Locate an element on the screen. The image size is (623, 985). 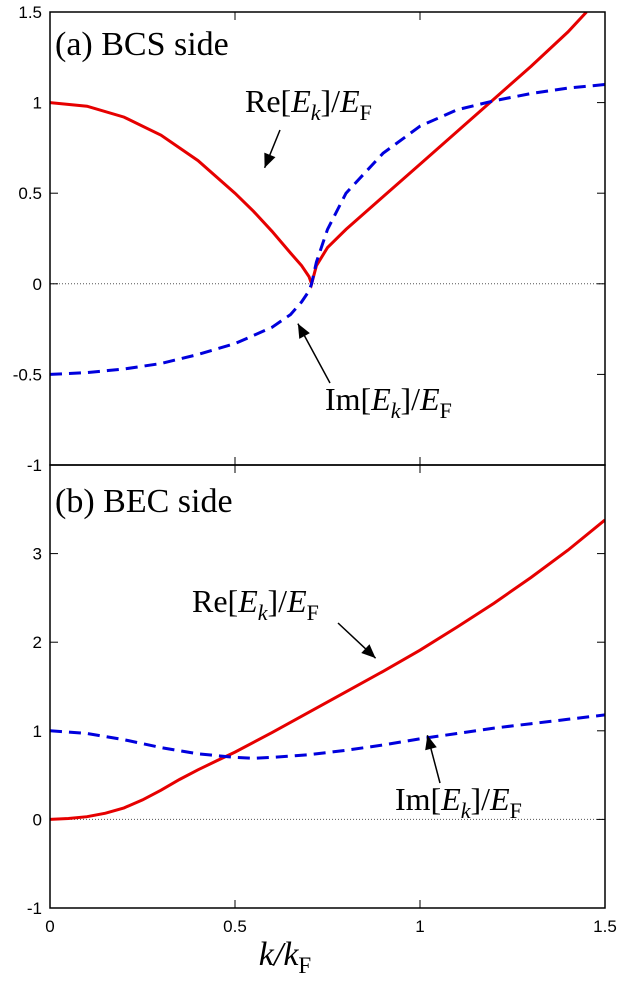
x-tick-label: 0 is located at coordinates (49, 926).